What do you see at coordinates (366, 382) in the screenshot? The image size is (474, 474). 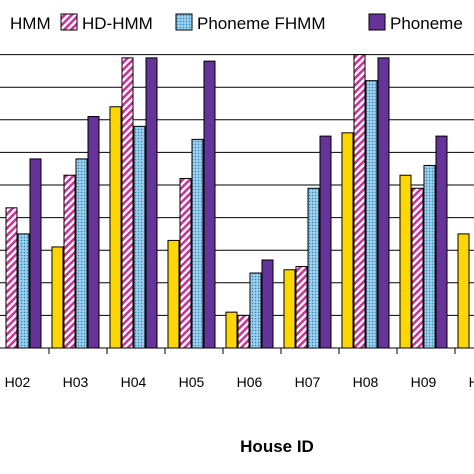 I see `x-tick-label-h08: H08` at bounding box center [366, 382].